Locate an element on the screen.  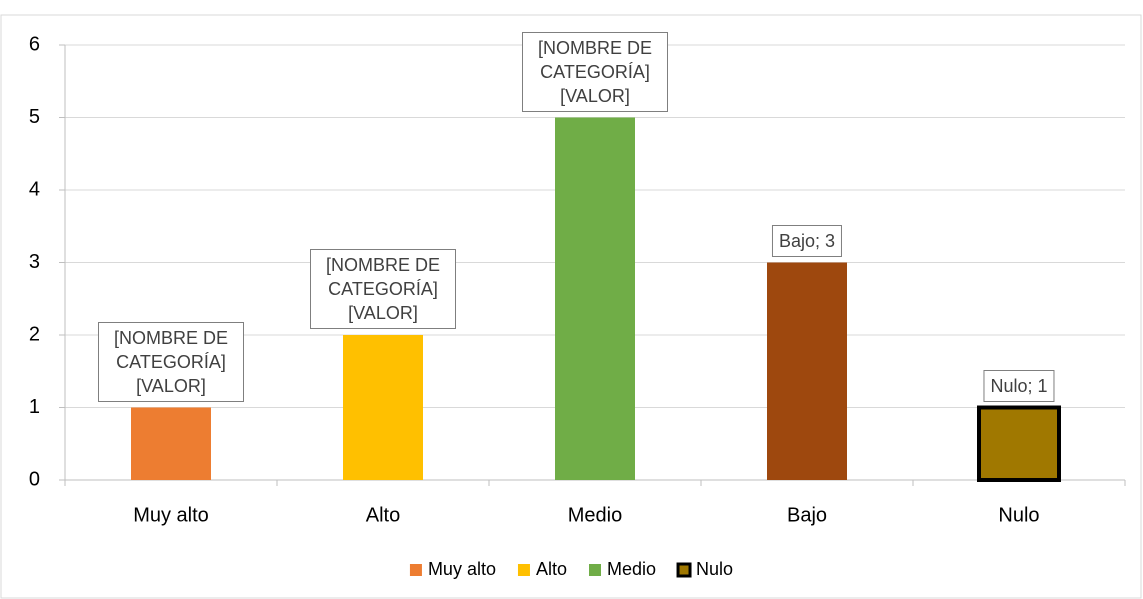
x-tick-label: Bajo is located at coordinates (807, 515).